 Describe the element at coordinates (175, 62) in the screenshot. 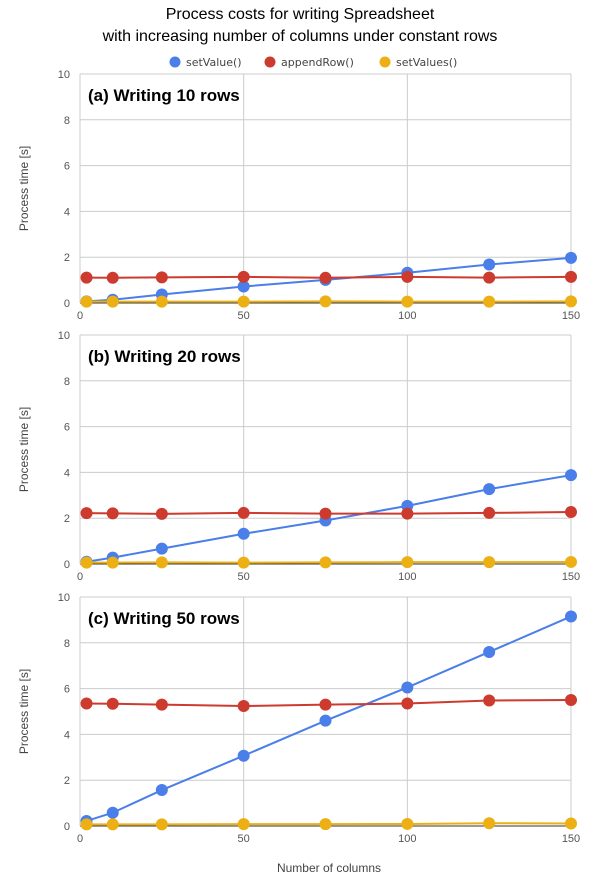

I see `legend-marker-setvalue` at that location.